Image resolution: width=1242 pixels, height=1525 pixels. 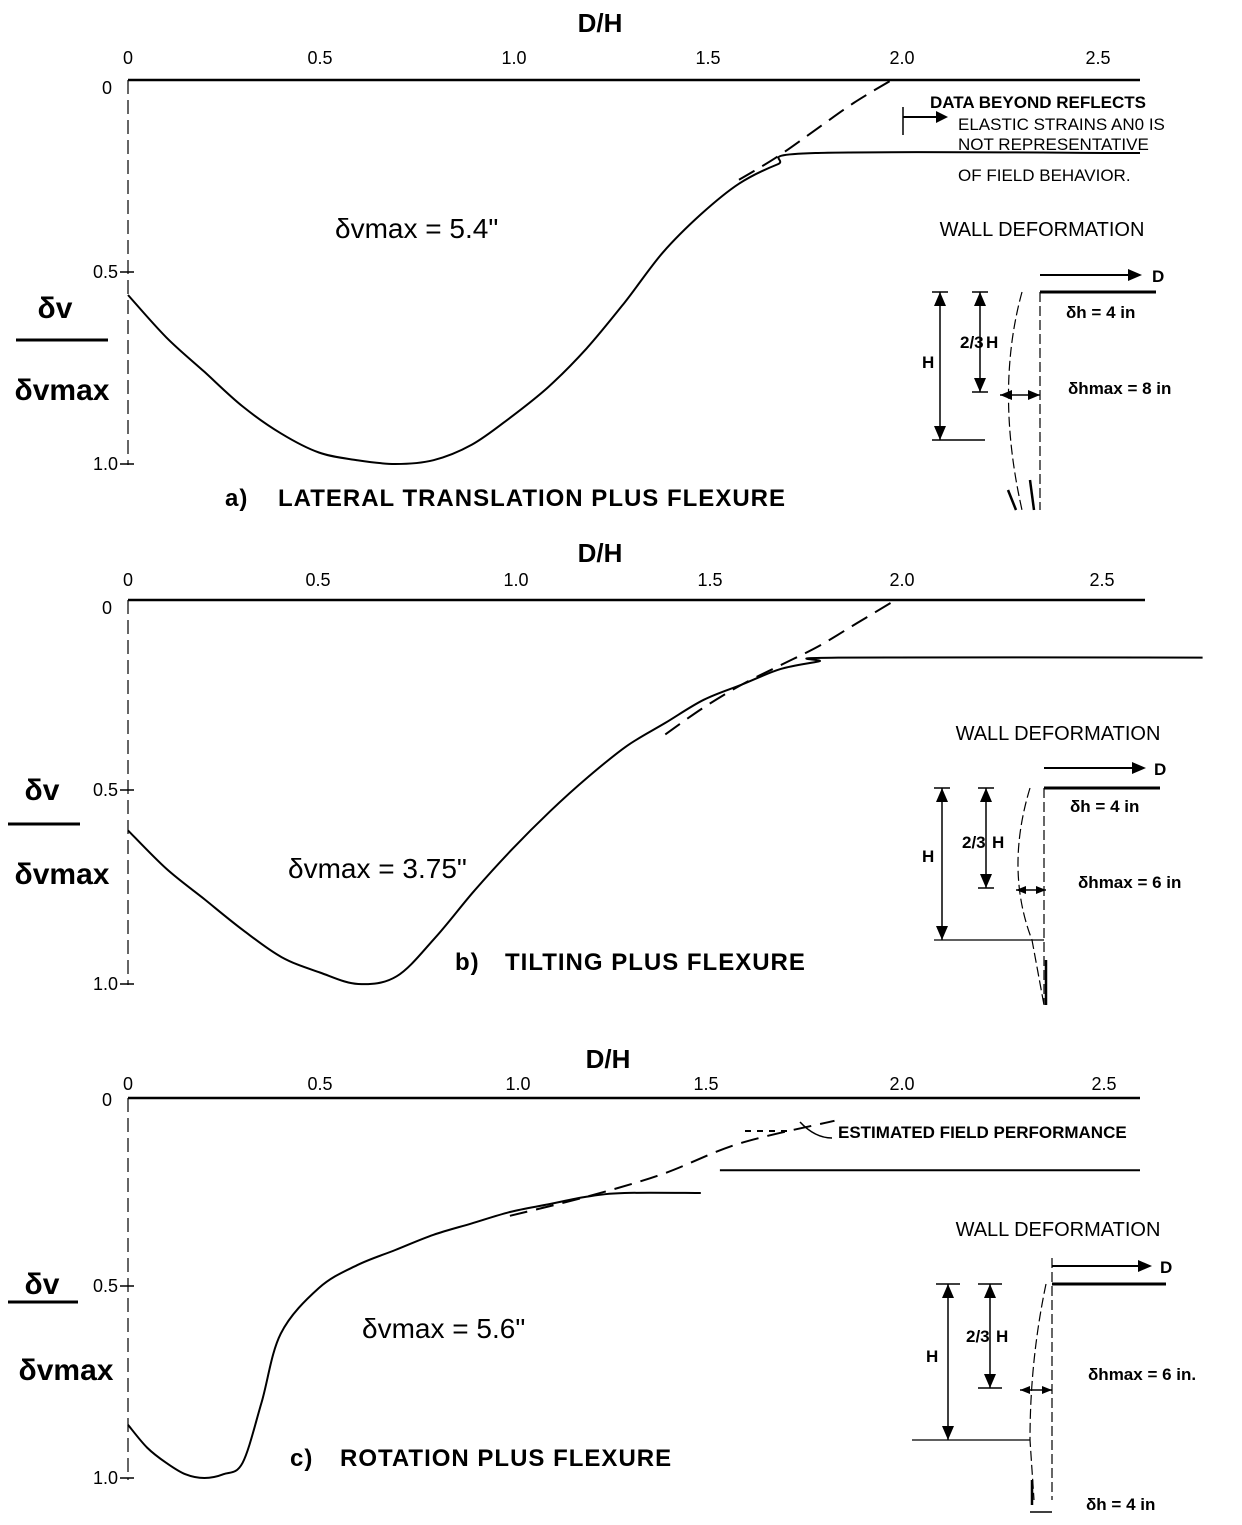 I want to click on panel-b-inset-twothirds-top, so click(x=986, y=795).